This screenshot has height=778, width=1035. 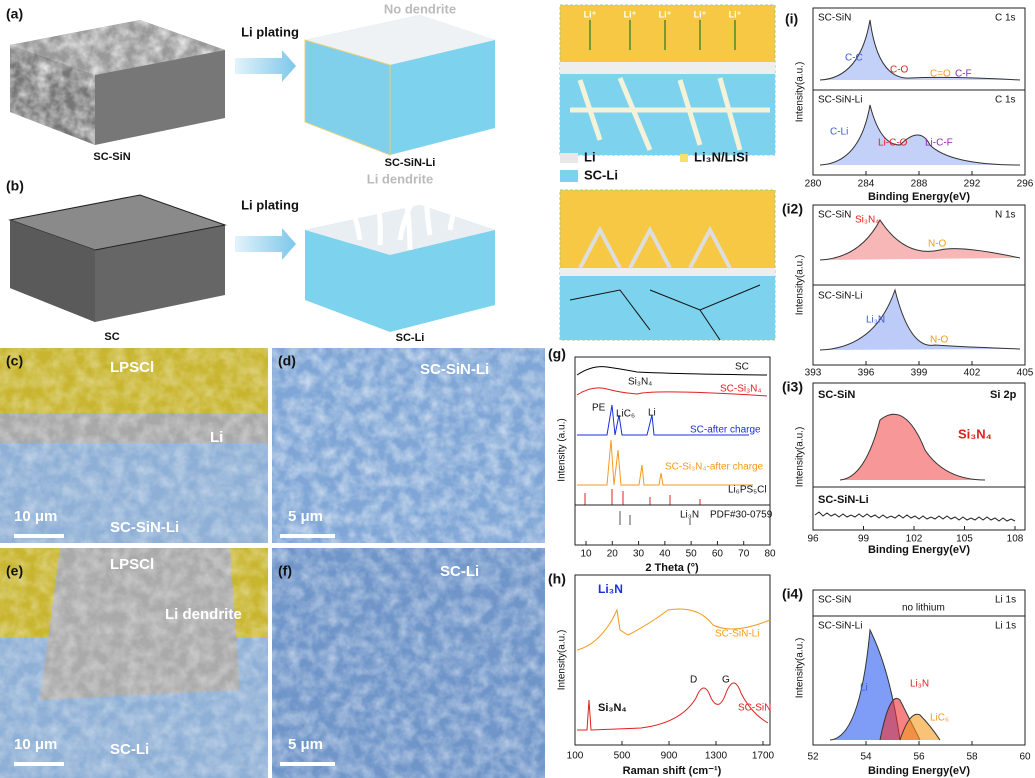 What do you see at coordinates (408, 663) in the screenshot?
I see `sem-f` at bounding box center [408, 663].